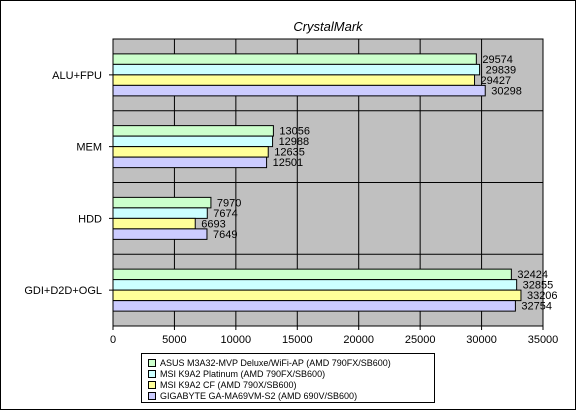  Describe the element at coordinates (77, 76) in the screenshot. I see `category-label: ALU+FPU` at that location.